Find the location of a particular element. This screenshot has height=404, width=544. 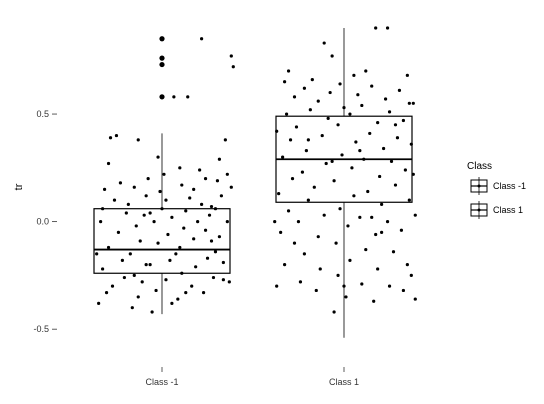

legend-key-point is located at coordinates (479, 210).